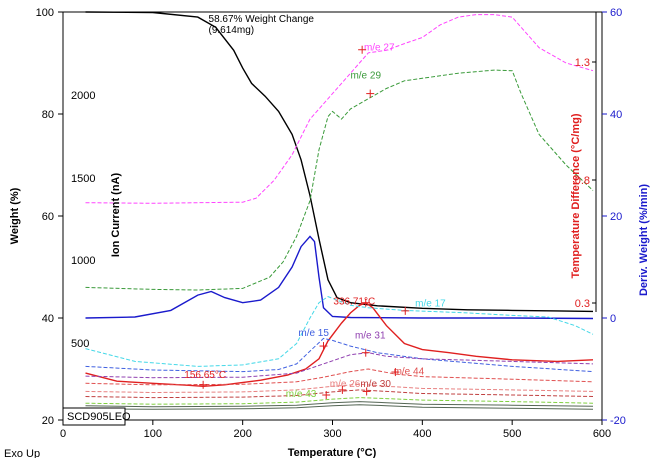 This screenshot has height=458, width=658. I want to click on deriv-weight-tick-label: 40, so click(616, 115).